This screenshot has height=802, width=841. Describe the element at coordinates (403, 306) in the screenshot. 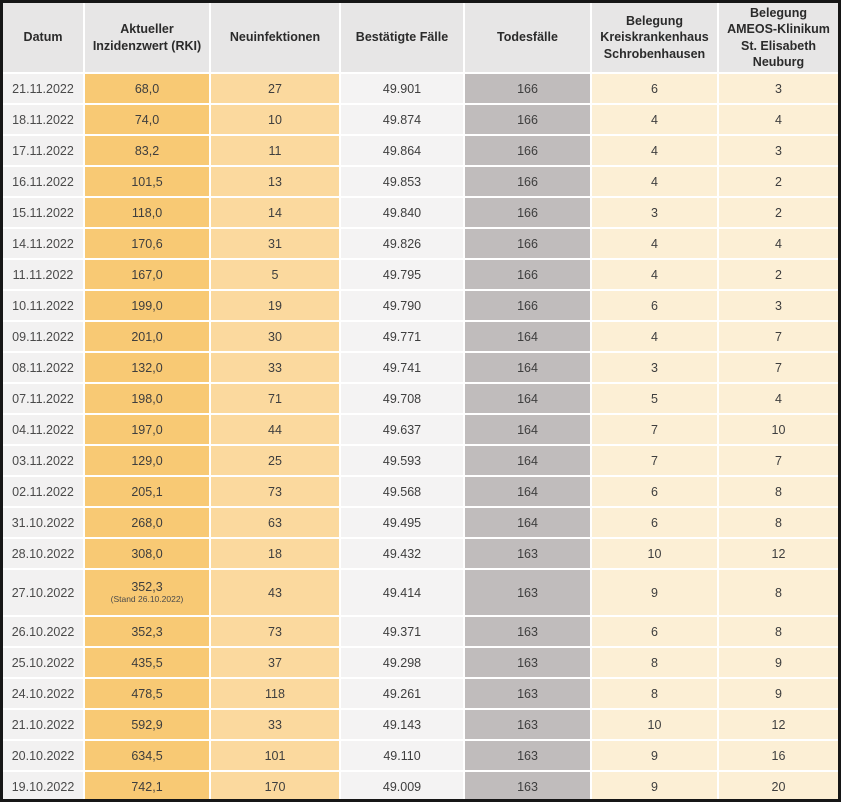

I see `cell-bestaetigte: 49.790` at that location.